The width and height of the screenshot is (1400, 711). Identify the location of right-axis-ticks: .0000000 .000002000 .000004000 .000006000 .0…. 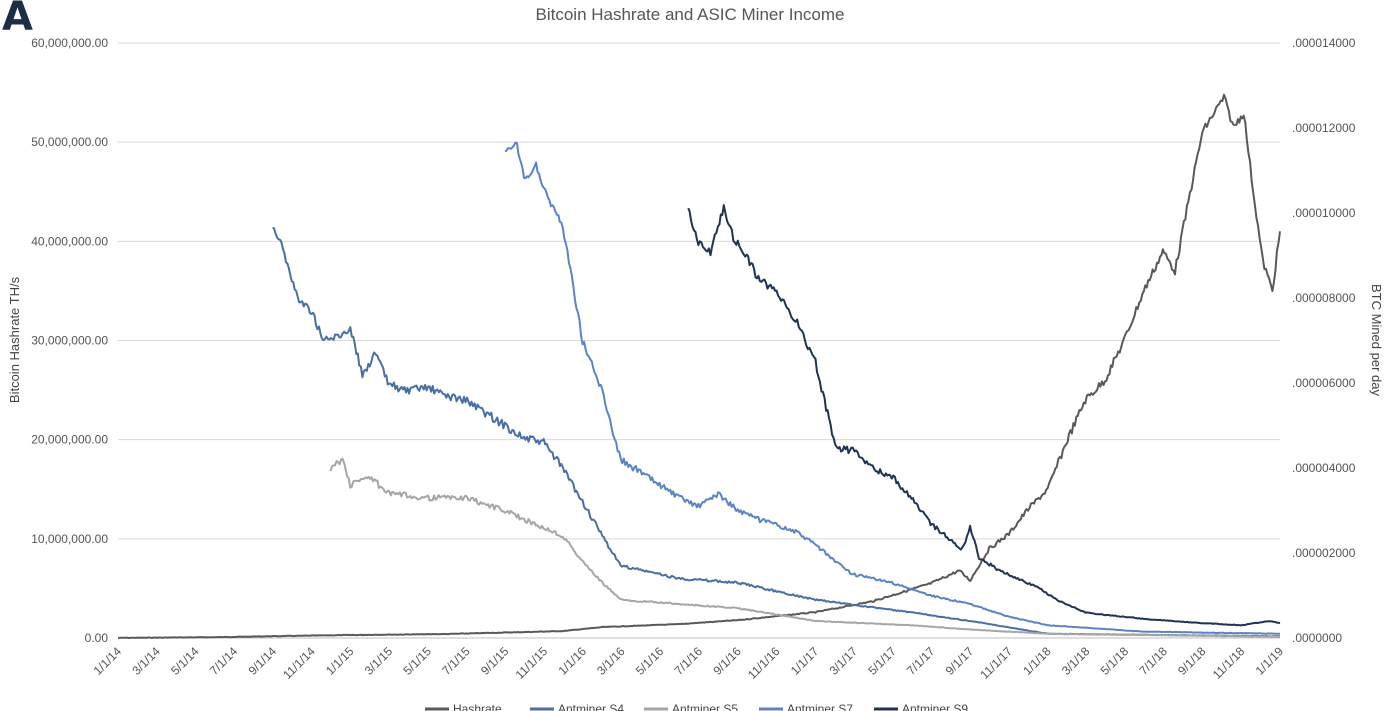
(1324, 340).